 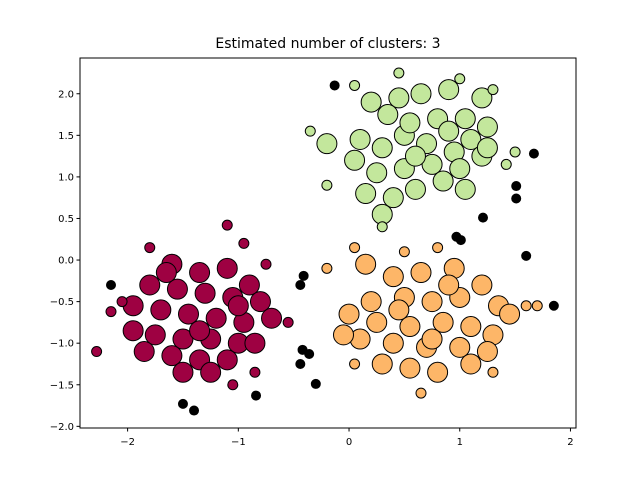 I want to click on y-tick-label: −0.5, so click(x=62, y=302).